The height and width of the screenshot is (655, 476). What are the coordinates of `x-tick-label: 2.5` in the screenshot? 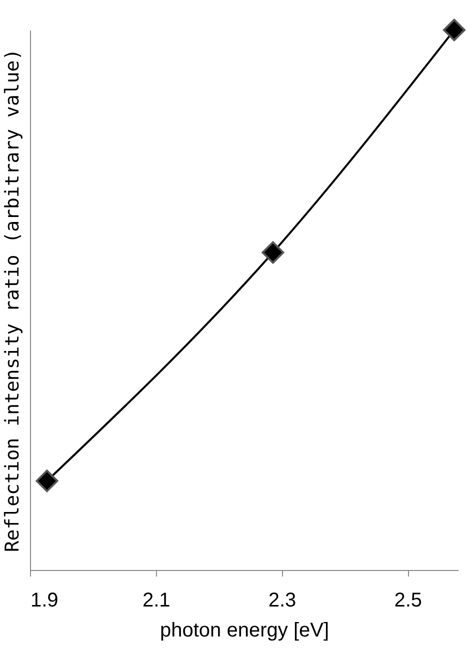 It's located at (408, 601).